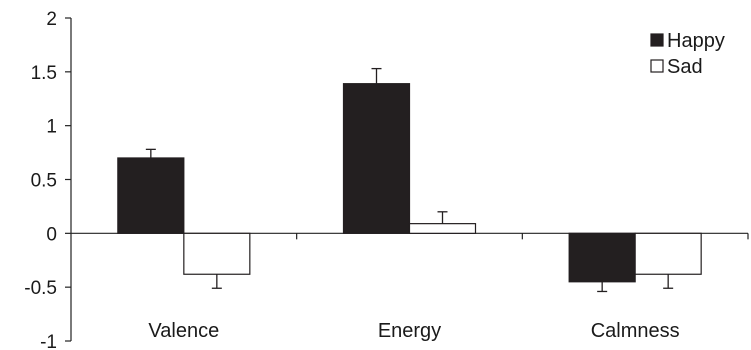  I want to click on y-tick-label: 1.5, so click(44, 73).